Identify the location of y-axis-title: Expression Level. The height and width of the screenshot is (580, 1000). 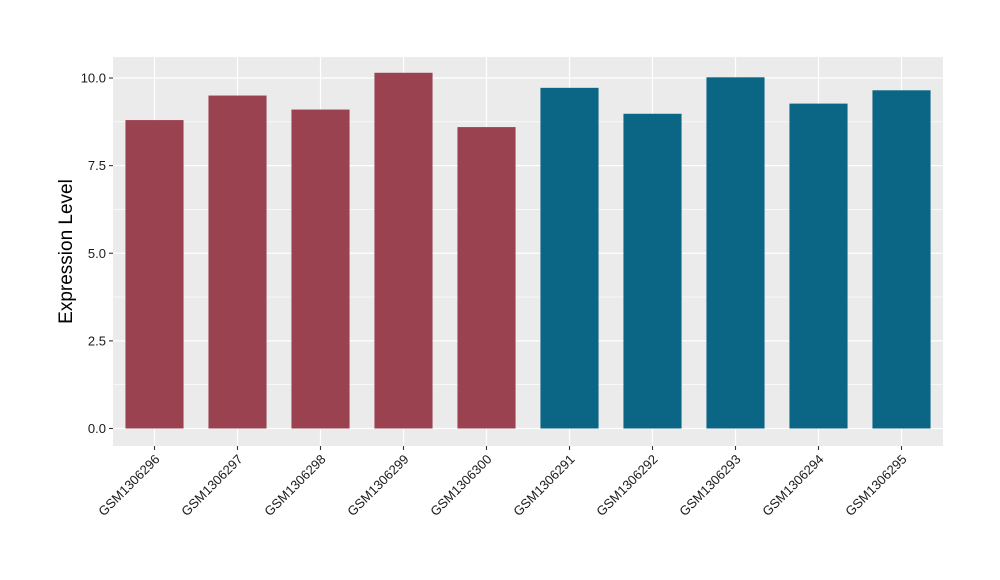
(66, 251).